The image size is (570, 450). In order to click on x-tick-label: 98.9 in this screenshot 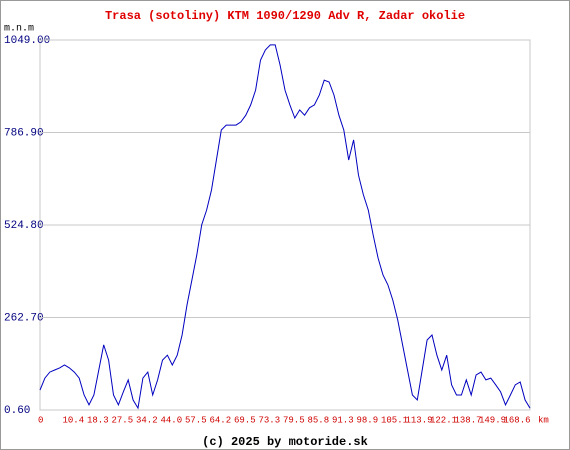, I will do `click(368, 420)`.